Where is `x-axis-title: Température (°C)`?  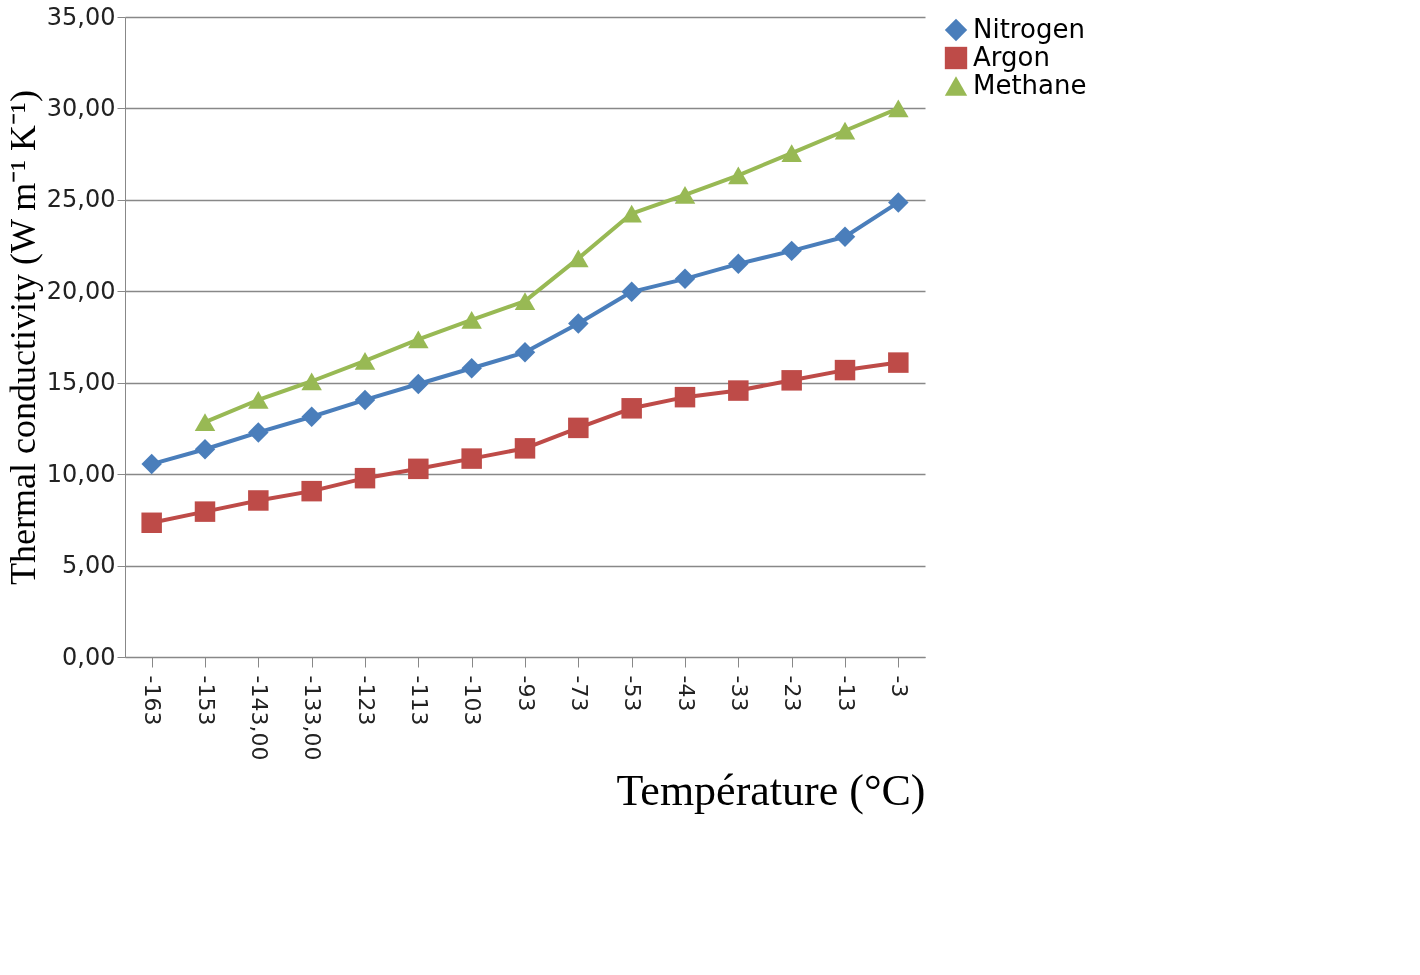 x-axis-title: Température (°C) is located at coordinates (771, 791).